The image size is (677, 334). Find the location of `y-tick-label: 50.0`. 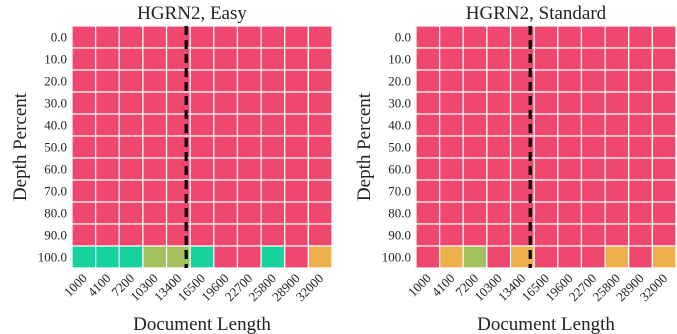

y-tick-label: 50.0 is located at coordinates (55, 147).